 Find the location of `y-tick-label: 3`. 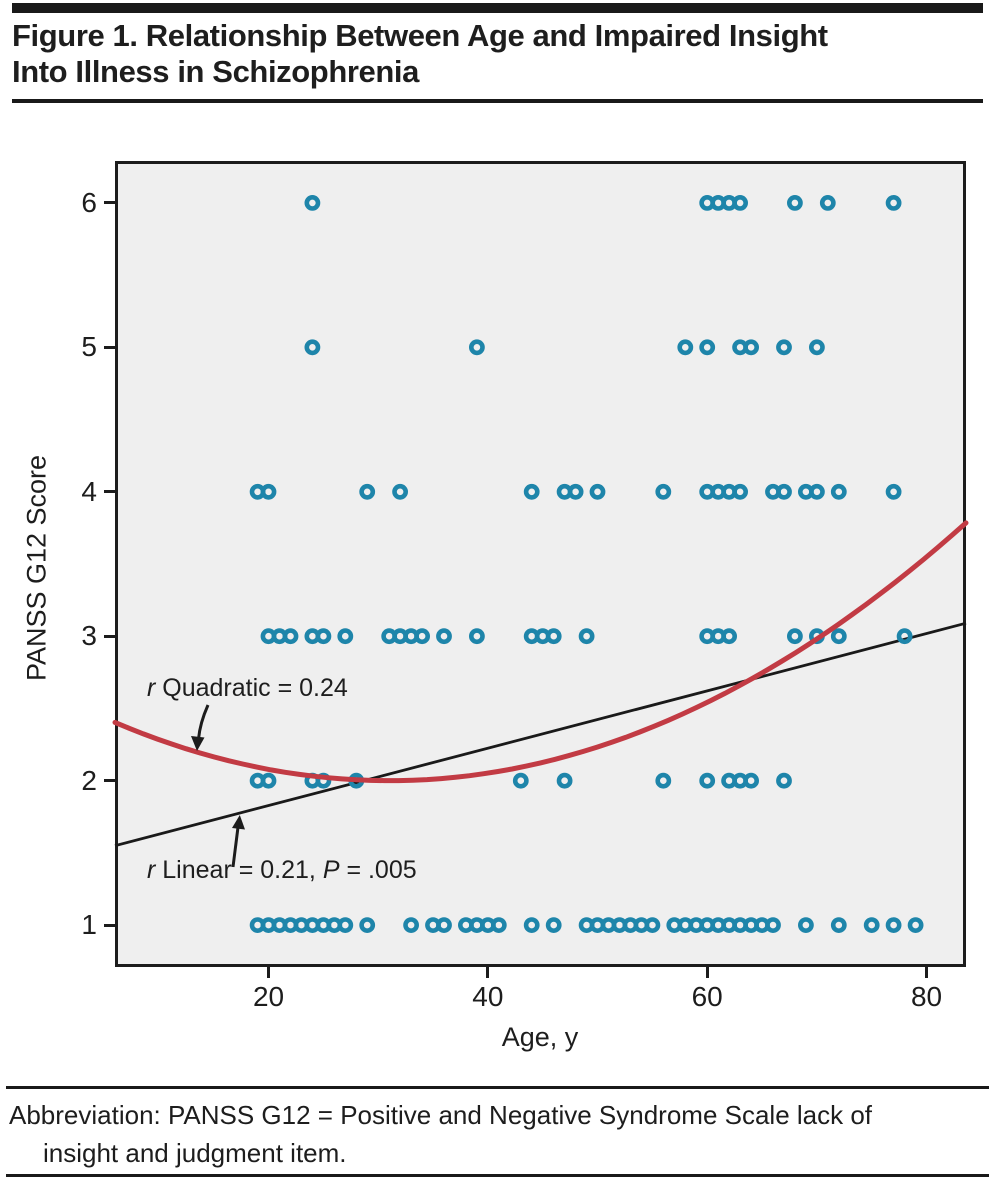

y-tick-label: 3 is located at coordinates (89, 636).